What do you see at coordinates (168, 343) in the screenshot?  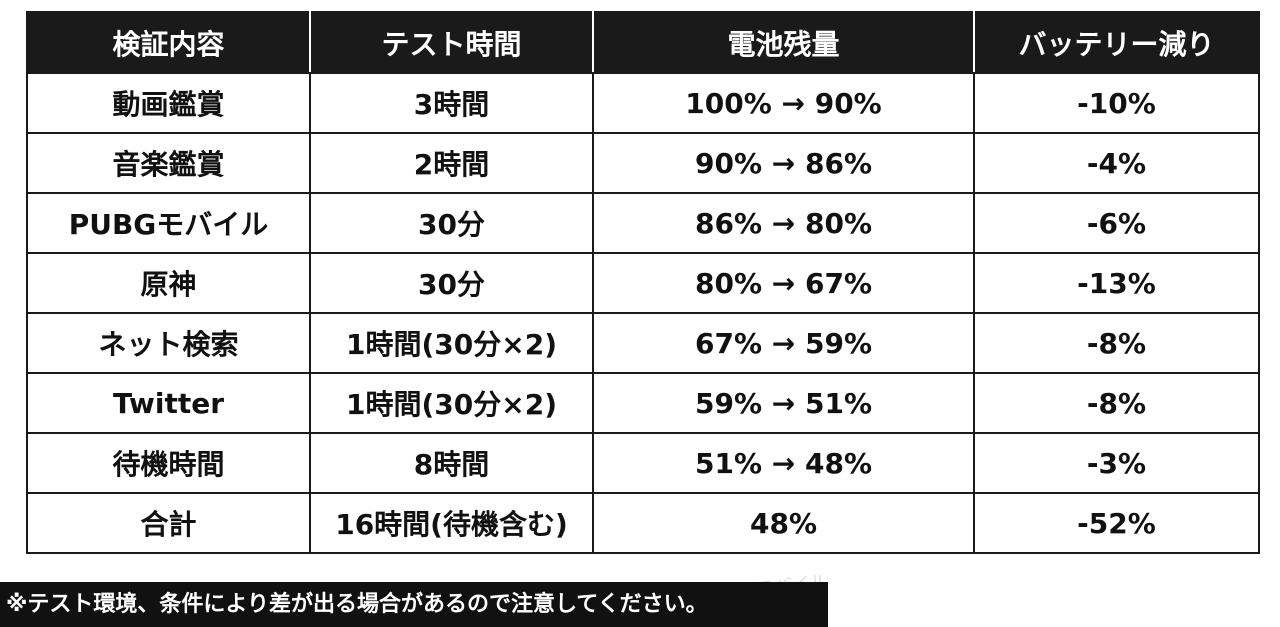 I see `cell-test-content: ネット検索` at bounding box center [168, 343].